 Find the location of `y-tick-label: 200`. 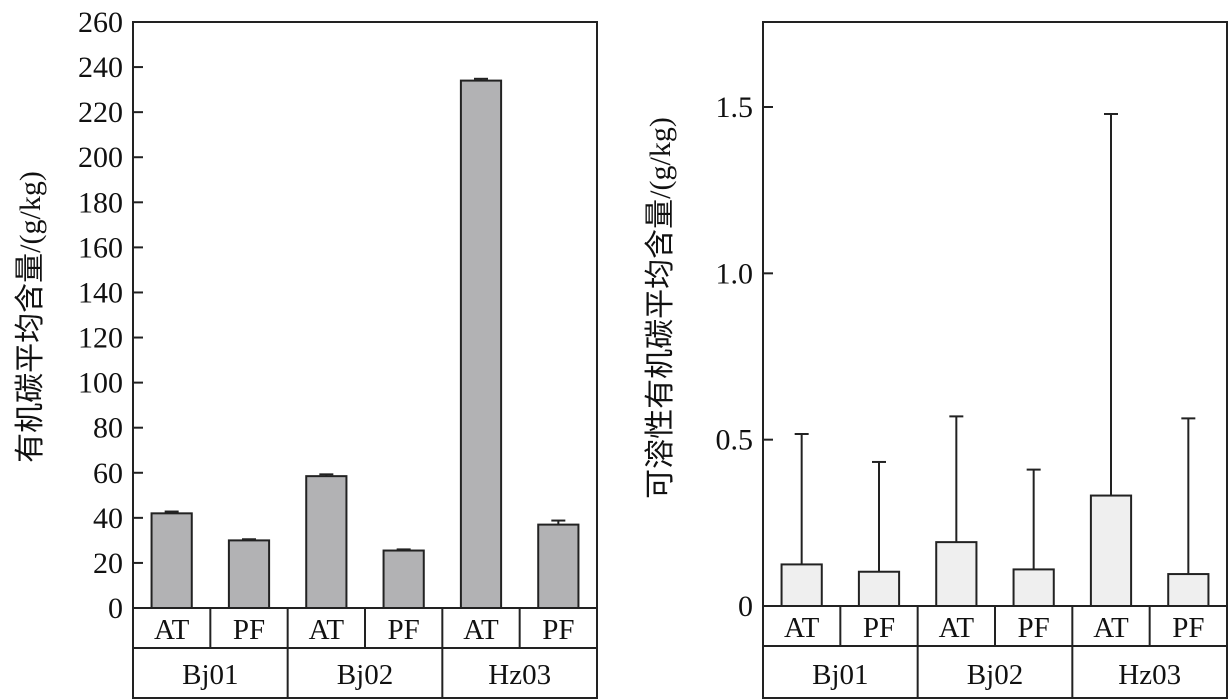

y-tick-label: 200 is located at coordinates (100, 157).